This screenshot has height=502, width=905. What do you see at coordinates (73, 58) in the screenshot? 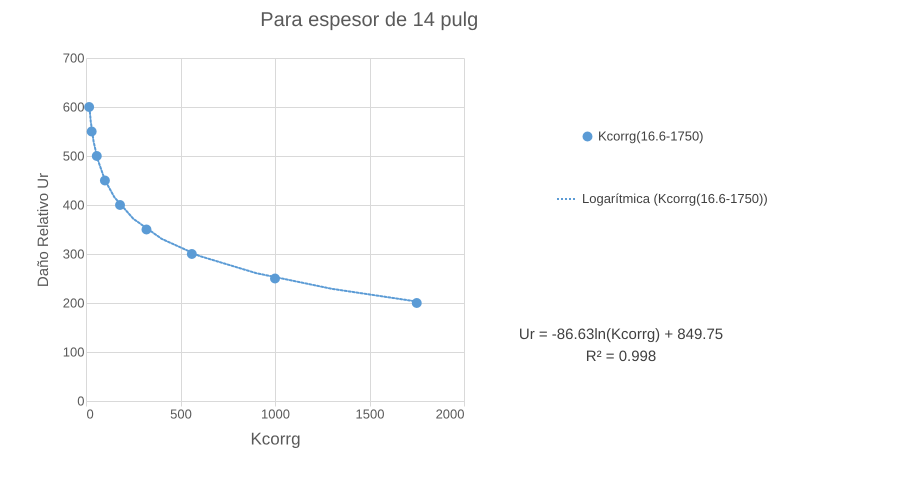
I see `y-tick-label: 700` at bounding box center [73, 58].